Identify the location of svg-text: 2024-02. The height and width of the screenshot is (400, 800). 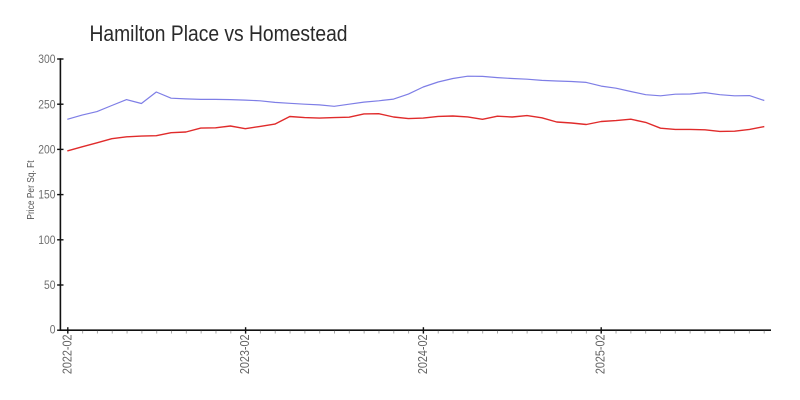
(422, 354).